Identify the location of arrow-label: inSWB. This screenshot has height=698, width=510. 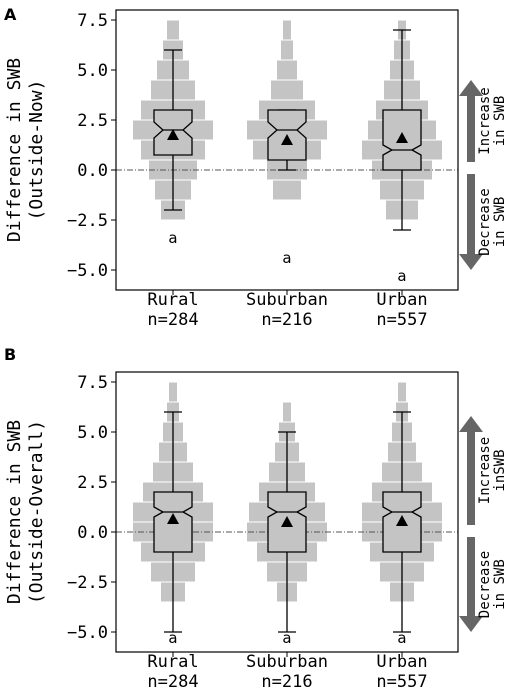
(500, 470).